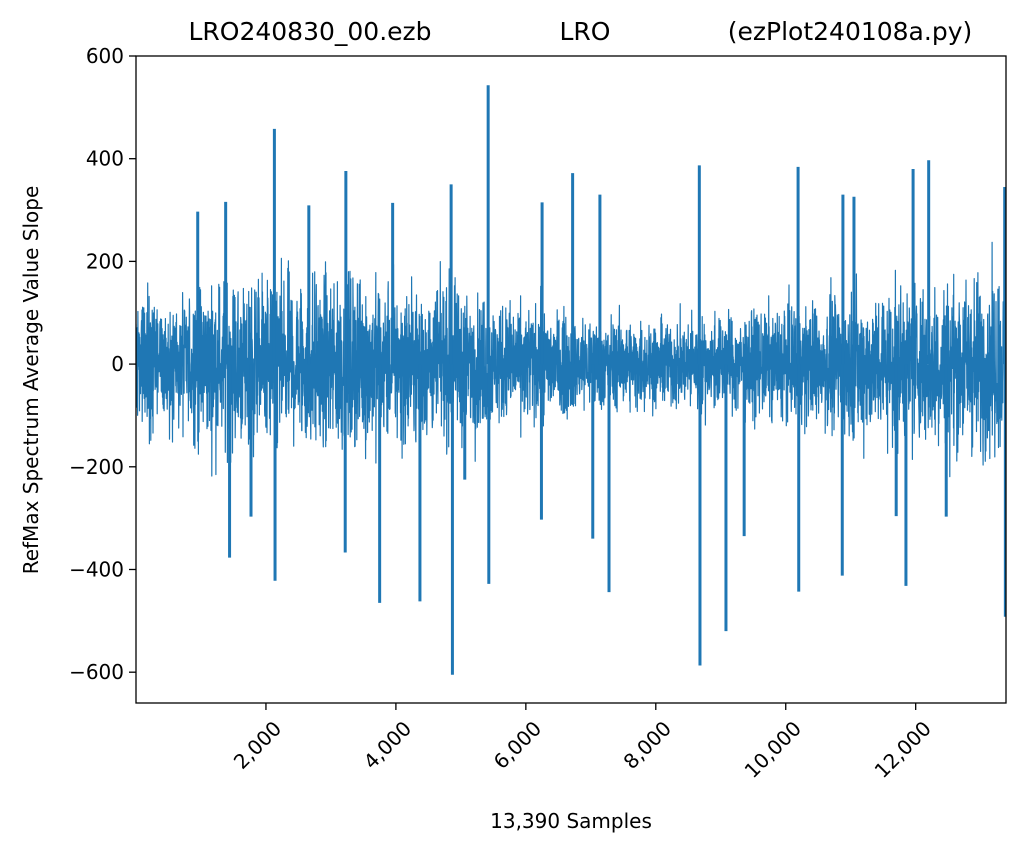 The height and width of the screenshot is (850, 1024). Describe the element at coordinates (102, 364) in the screenshot. I see `y-axis: −600 −400 −200 0 200 400 600` at that location.